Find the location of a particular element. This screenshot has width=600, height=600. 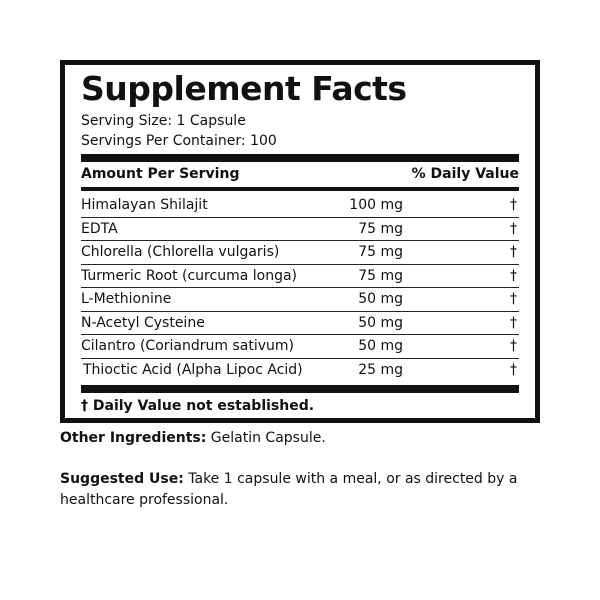

ingredient-amount: 25 mg is located at coordinates (380, 369).